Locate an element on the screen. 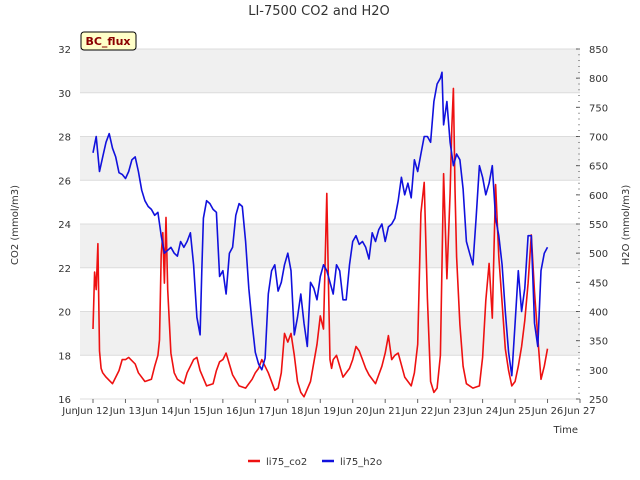 This screenshot has width=640, height=480. y-left-tick-label: 30 is located at coordinates (64, 94).